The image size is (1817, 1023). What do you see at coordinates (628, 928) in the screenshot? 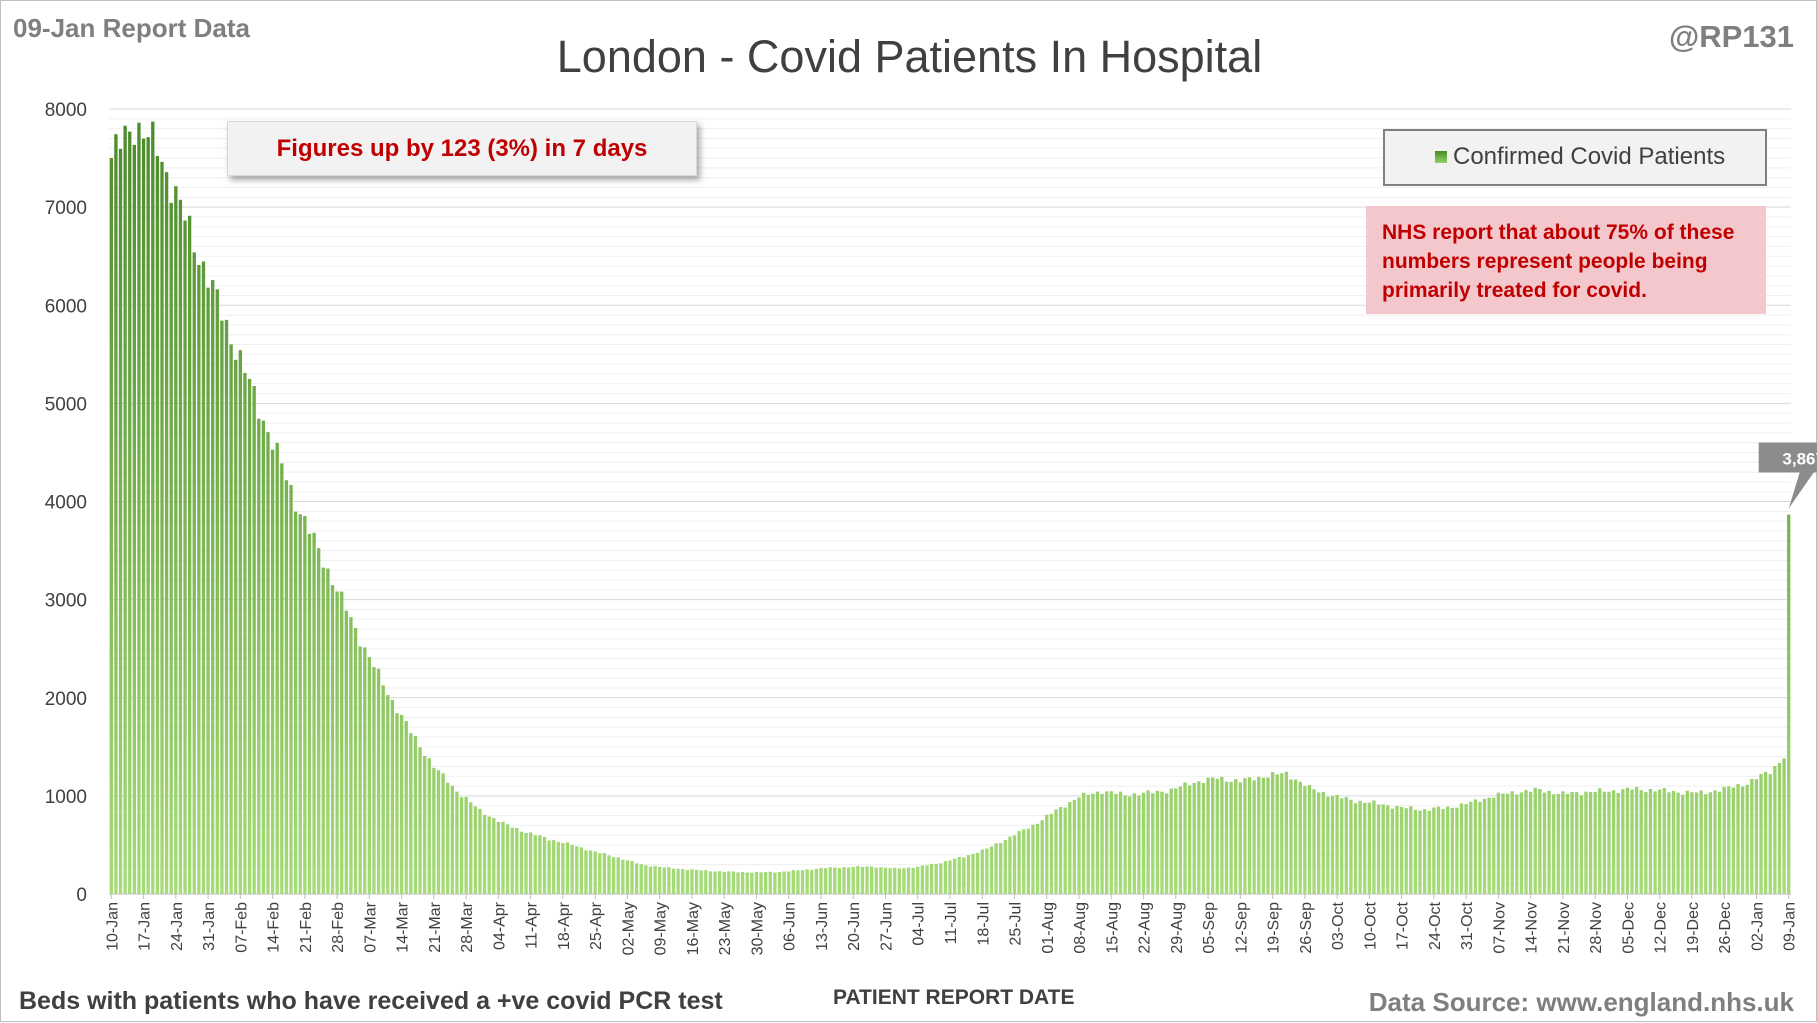
I see `x-tick-label: 02-May` at bounding box center [628, 928].